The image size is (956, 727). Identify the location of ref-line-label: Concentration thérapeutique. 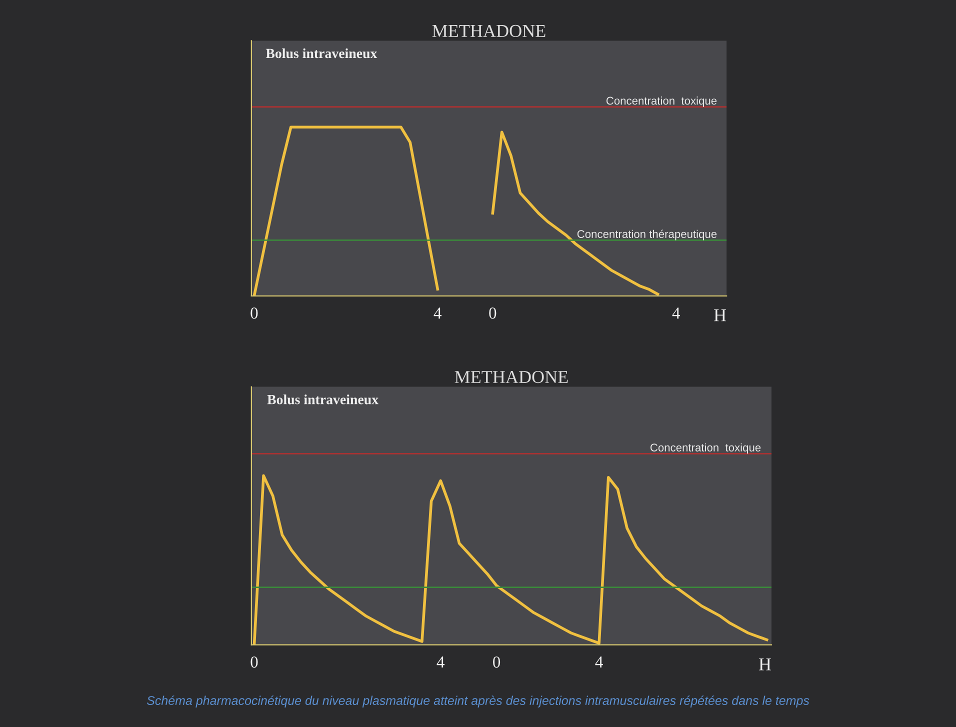
(647, 235).